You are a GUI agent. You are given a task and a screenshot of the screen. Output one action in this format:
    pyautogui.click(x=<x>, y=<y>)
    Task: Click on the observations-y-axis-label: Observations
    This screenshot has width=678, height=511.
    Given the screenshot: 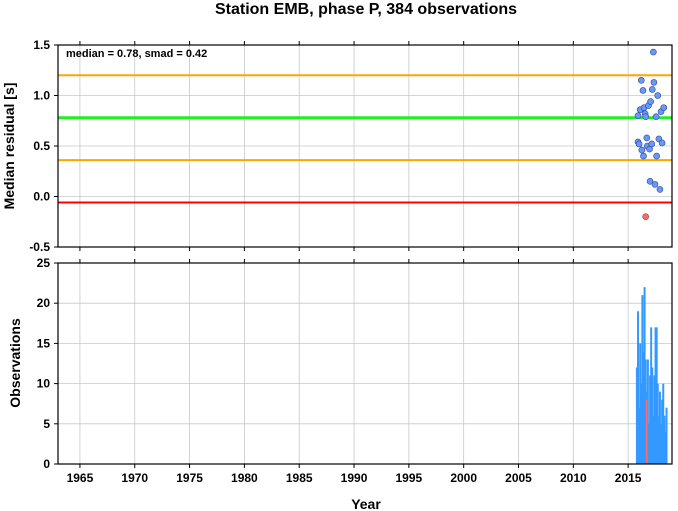 What is the action you would take?
    pyautogui.click(x=15, y=363)
    